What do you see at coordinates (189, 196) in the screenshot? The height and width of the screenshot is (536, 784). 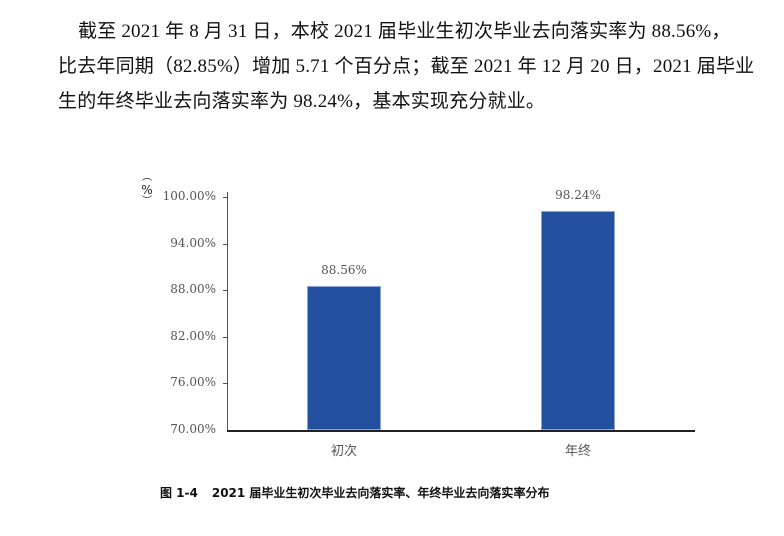 I see `y-tick-label-100: 100.00%` at bounding box center [189, 196].